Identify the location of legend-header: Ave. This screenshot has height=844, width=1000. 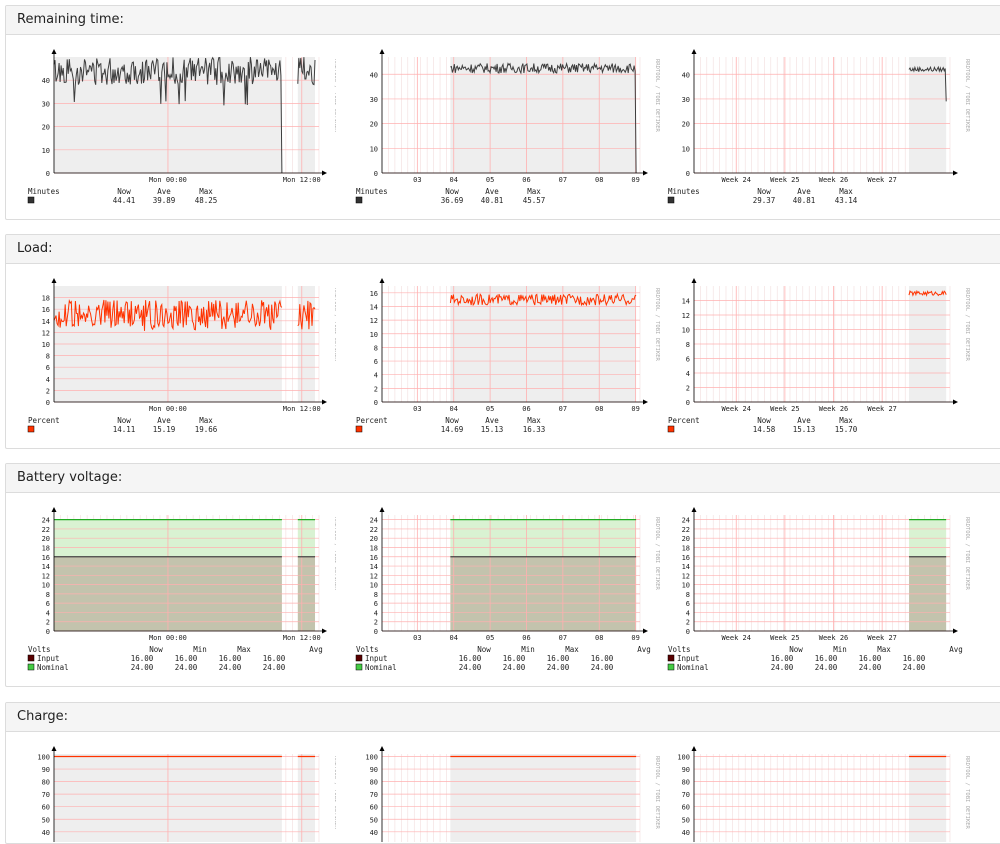
(492, 191).